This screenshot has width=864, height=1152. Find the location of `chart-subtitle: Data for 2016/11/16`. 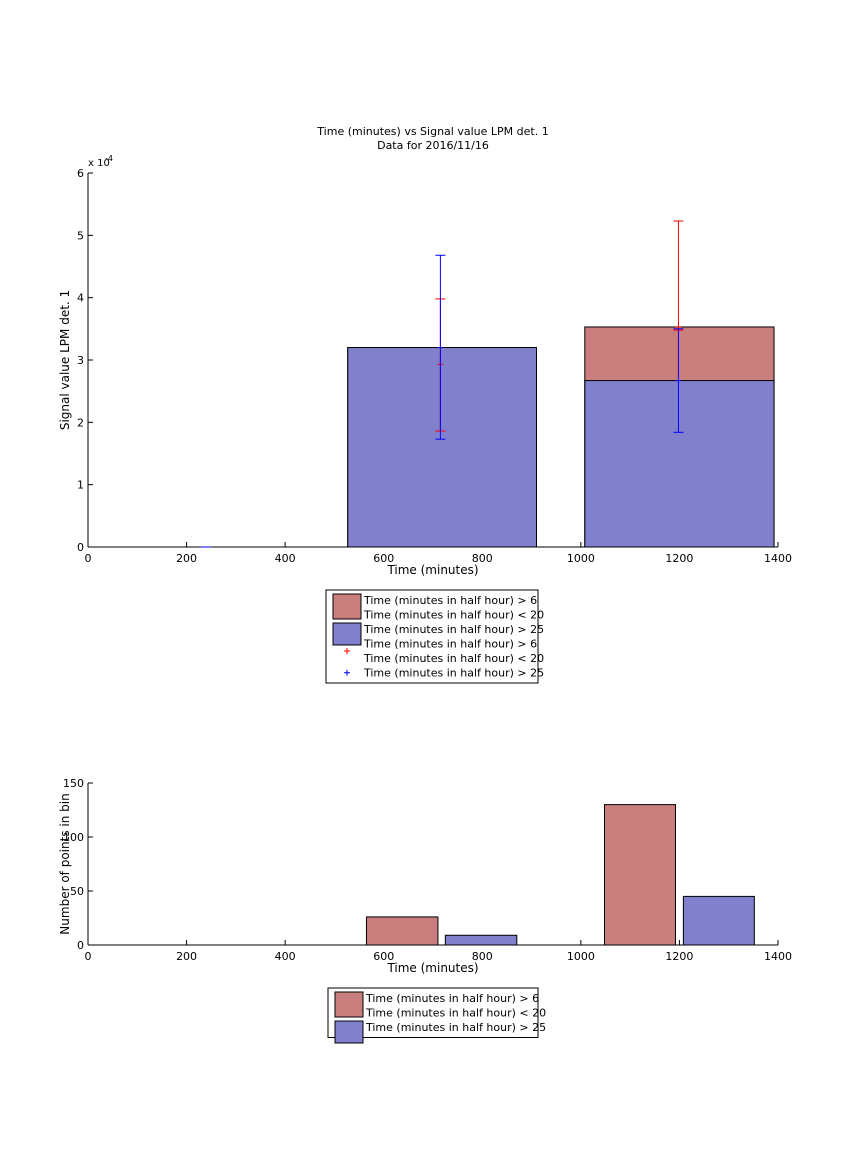

chart-subtitle: Data for 2016/11/16 is located at coordinates (433, 145).